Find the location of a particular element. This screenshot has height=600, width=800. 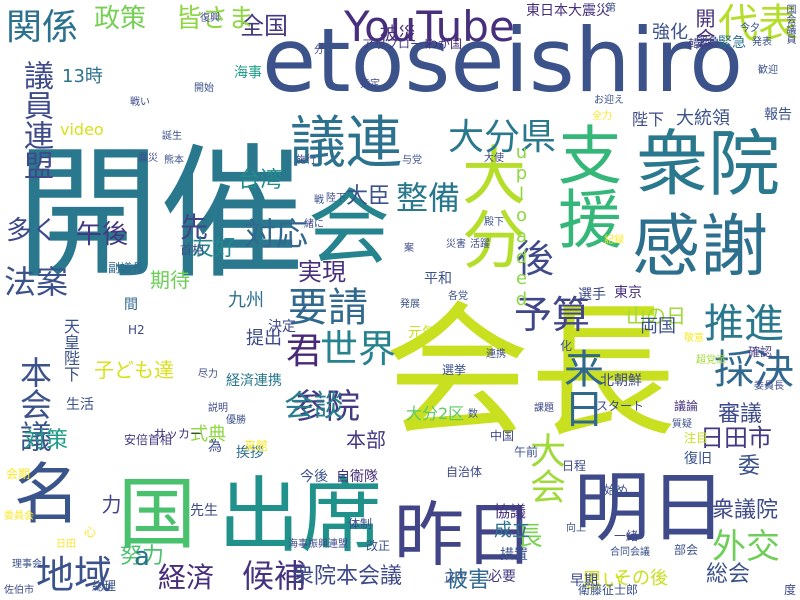

cloud-word: 天皇陛下 is located at coordinates (70, 350).